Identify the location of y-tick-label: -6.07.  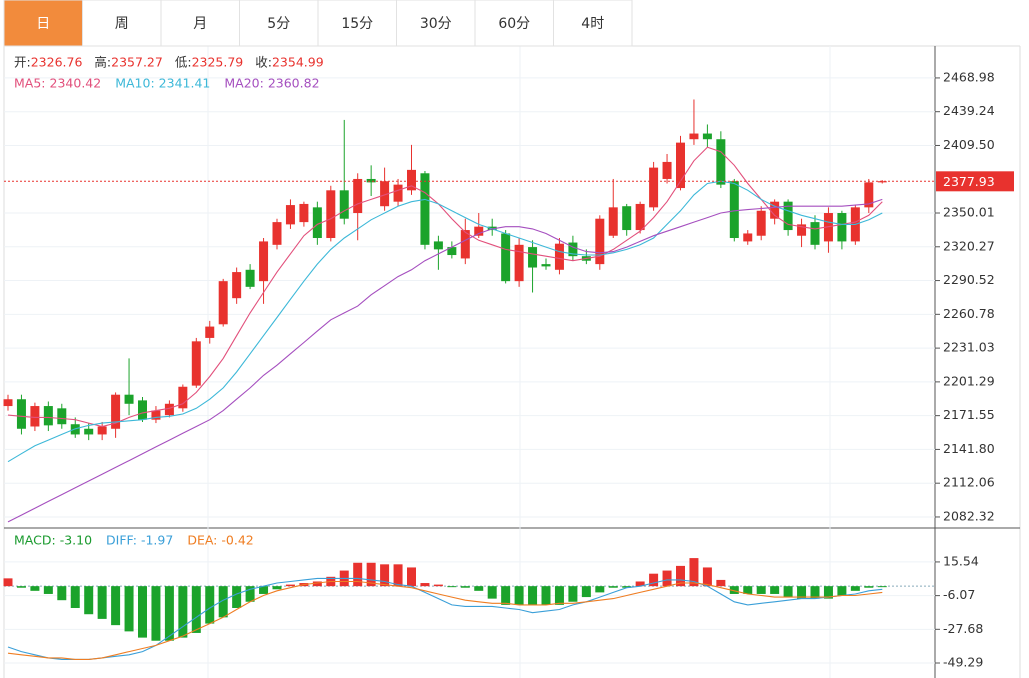
(959, 594).